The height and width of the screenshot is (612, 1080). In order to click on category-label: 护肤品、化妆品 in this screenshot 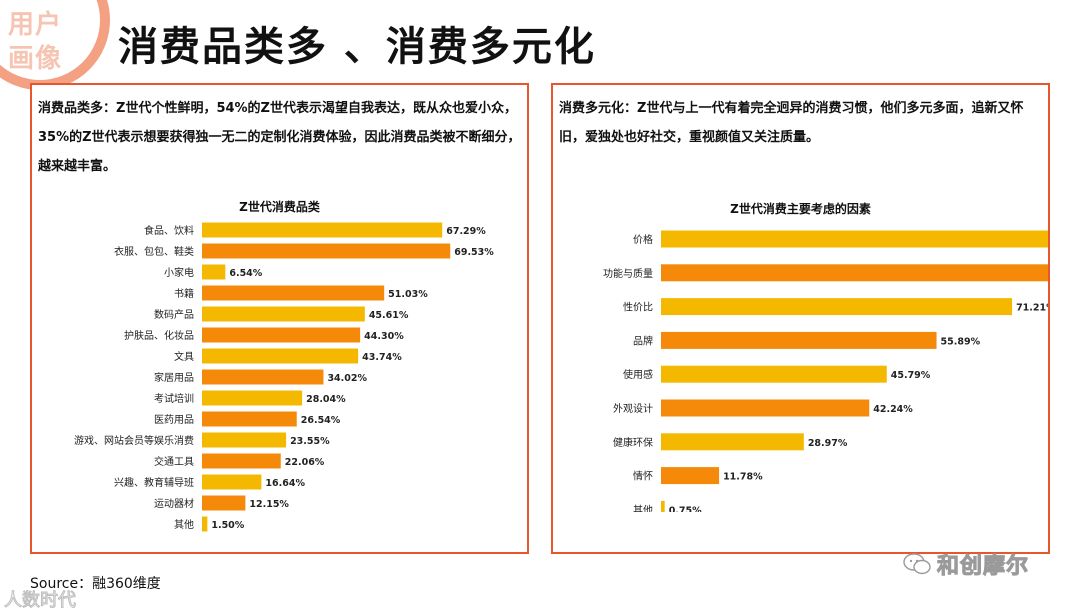, I will do `click(159, 335)`.